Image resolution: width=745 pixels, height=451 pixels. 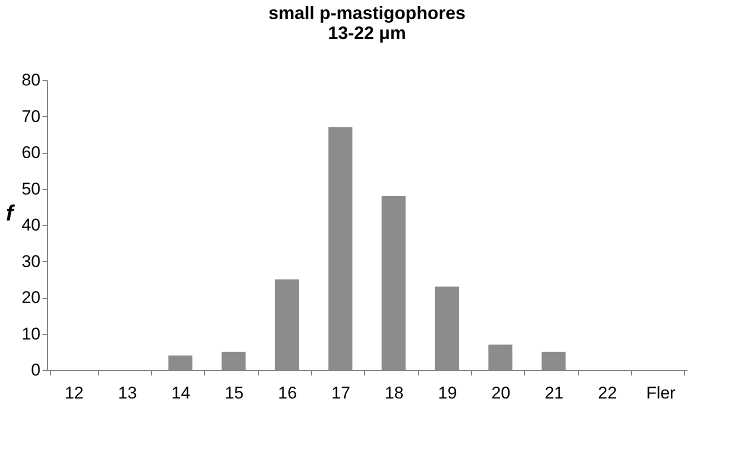 What do you see at coordinates (447, 393) in the screenshot?
I see `x-tick-label: 19` at bounding box center [447, 393].